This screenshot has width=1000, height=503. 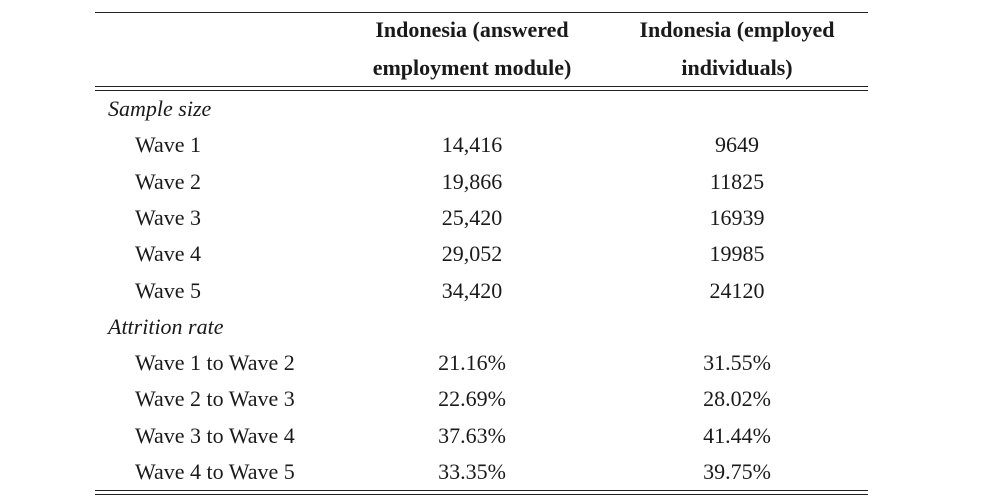 What do you see at coordinates (737, 435) in the screenshot?
I see `cell: 41.44%` at bounding box center [737, 435].